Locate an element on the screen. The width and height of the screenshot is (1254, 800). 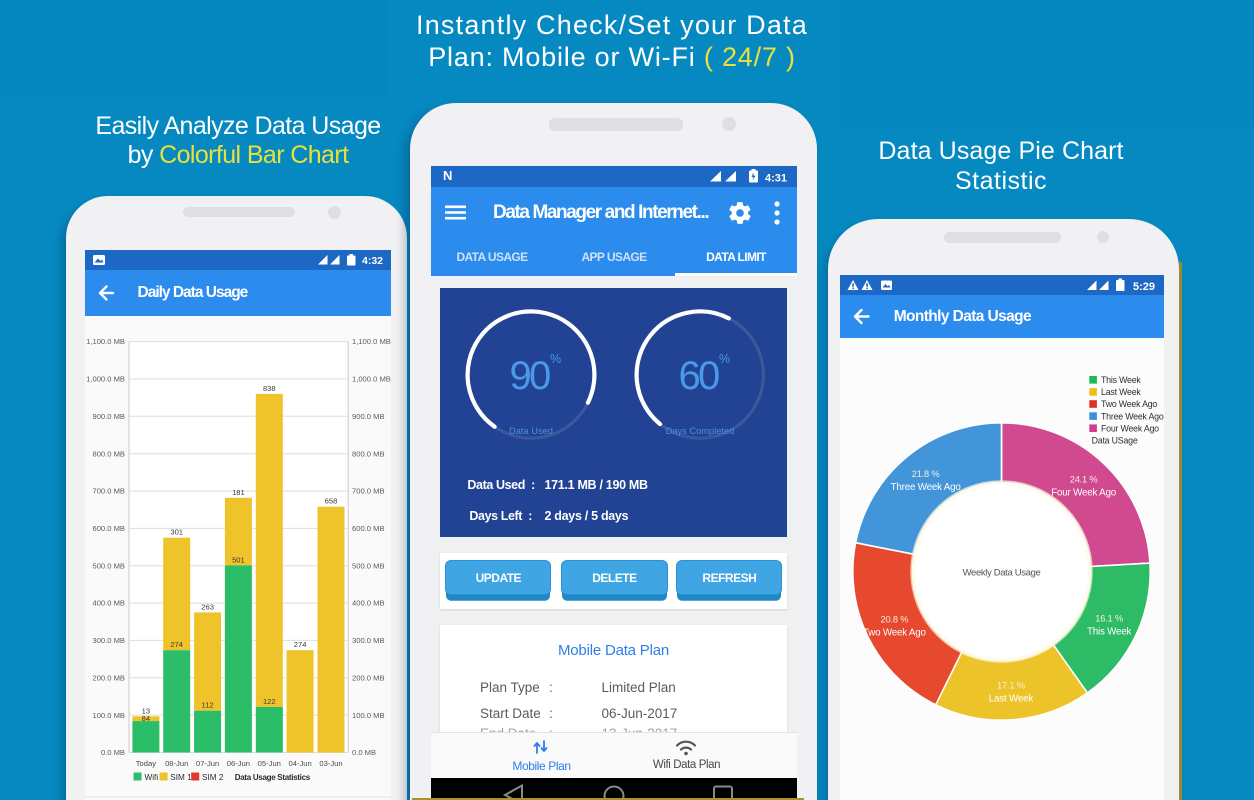
svg-text: 24.1 % is located at coordinates (1084, 480).